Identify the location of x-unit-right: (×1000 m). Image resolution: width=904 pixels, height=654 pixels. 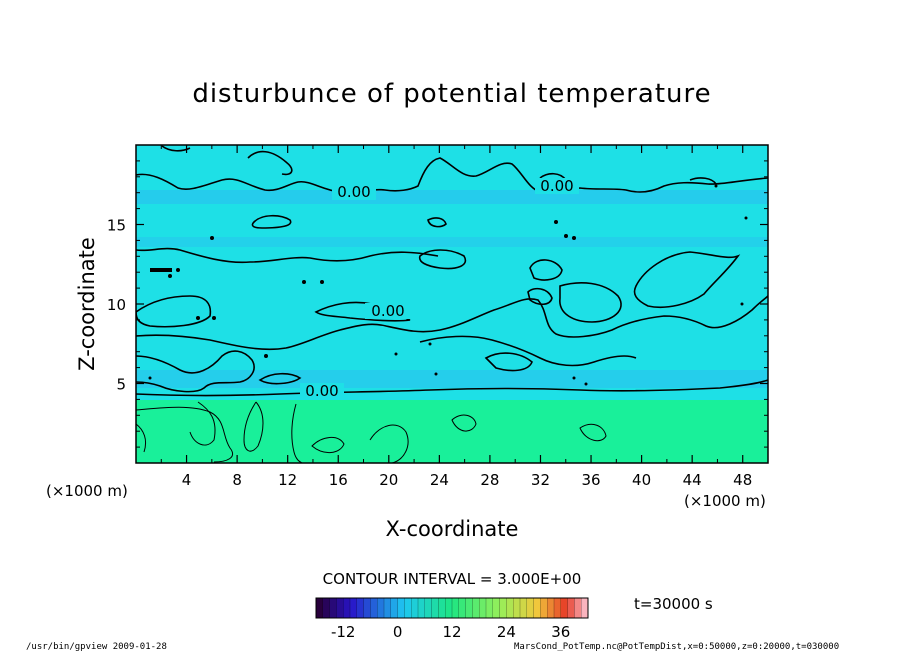
(725, 501).